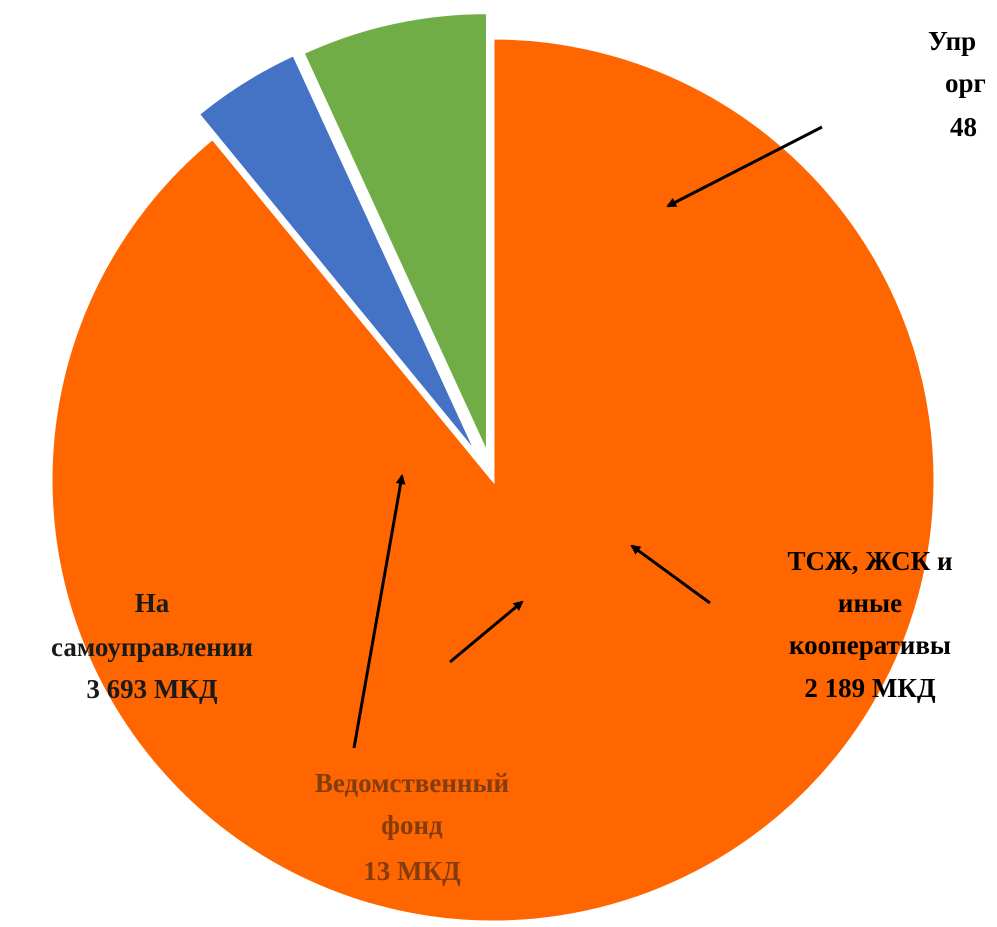 The width and height of the screenshot is (997, 927). I want to click on slice-label: Ведомственный, so click(412, 783).